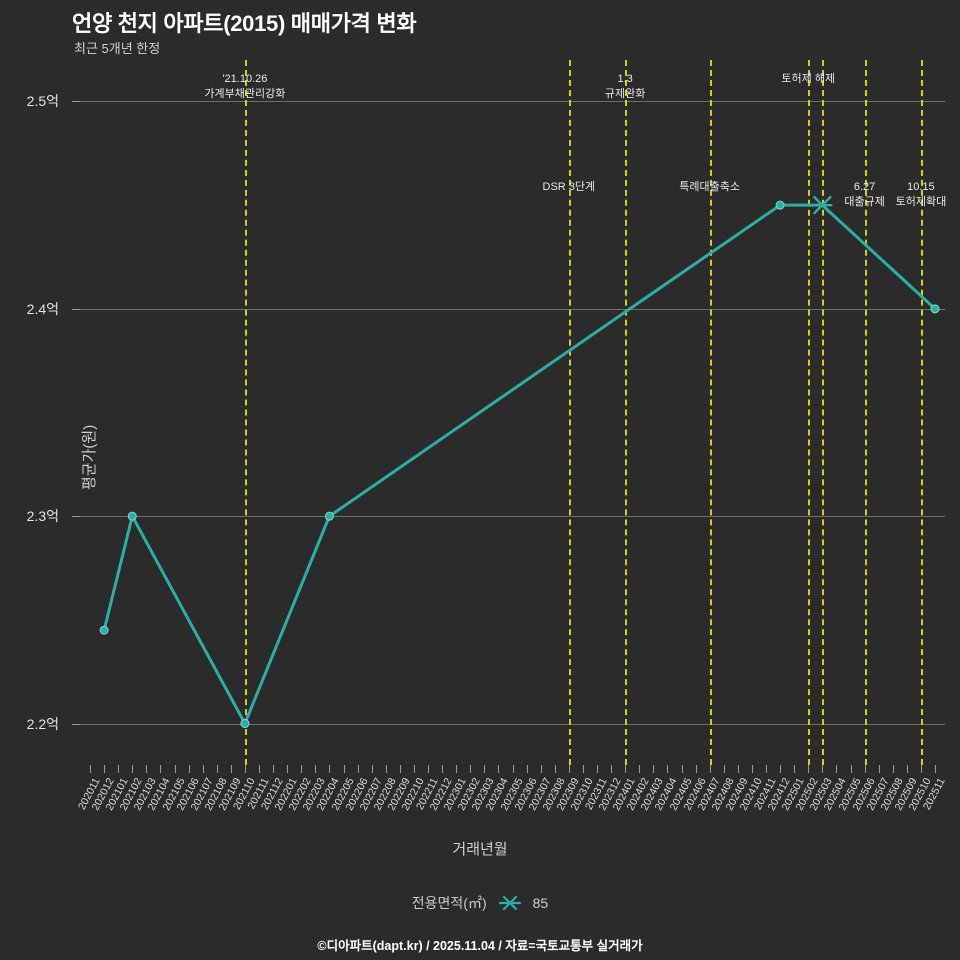 This screenshot has width=960, height=960. I want to click on chart-legend: 전용면적(㎡) 85, so click(480, 903).